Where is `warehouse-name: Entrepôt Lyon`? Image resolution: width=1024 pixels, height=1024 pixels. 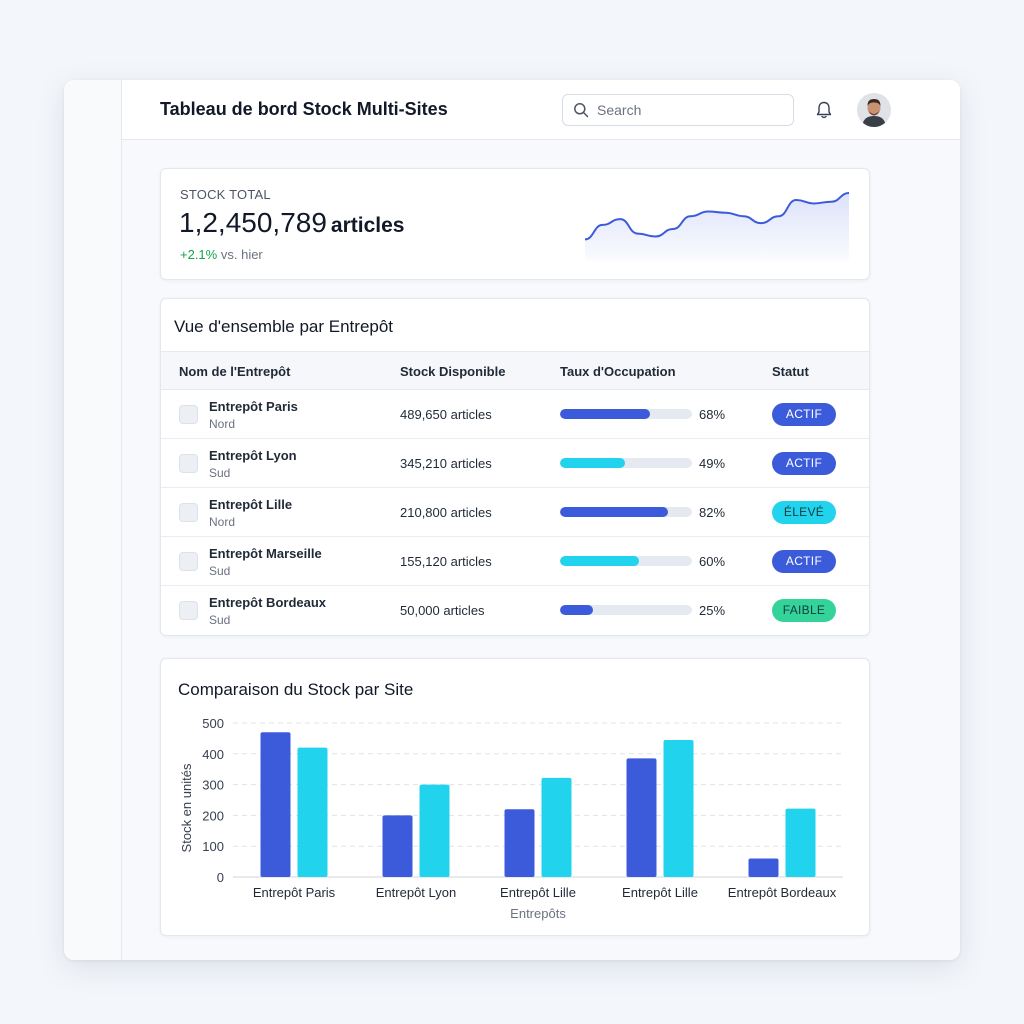
warehouse-name: Entrepôt Lyon is located at coordinates (253, 455).